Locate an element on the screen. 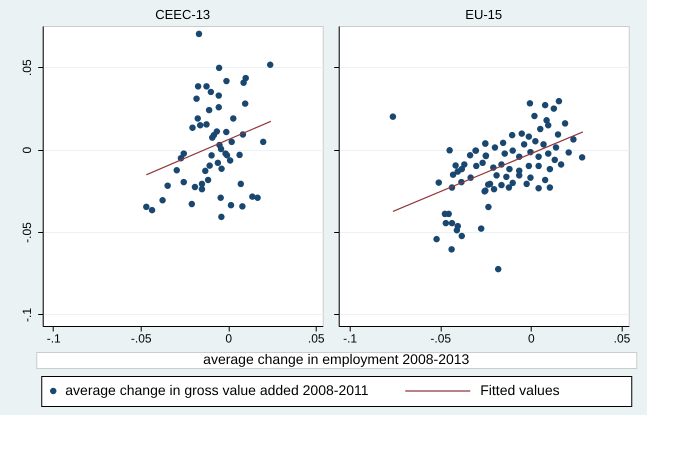 This screenshot has width=681, height=472. legend-label: average change in gross value added 2008-2011 is located at coordinates (217, 390).